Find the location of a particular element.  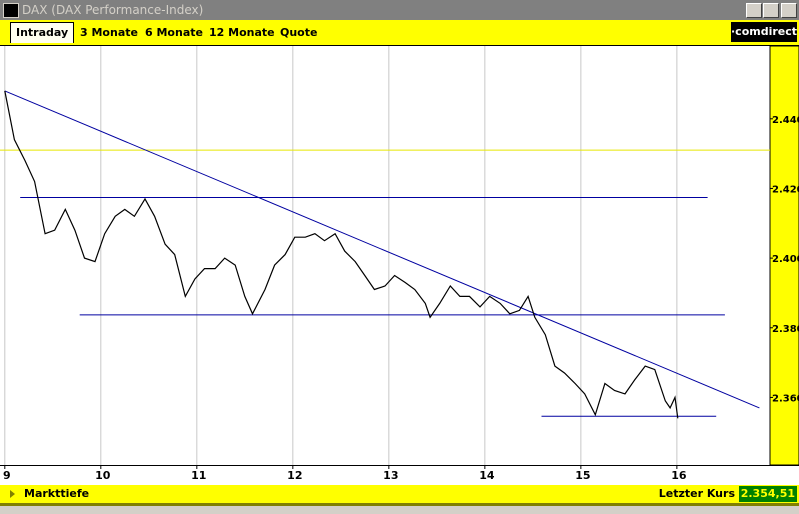

title-bar: DAX (DAX Performance-Index) is located at coordinates (399, 10).